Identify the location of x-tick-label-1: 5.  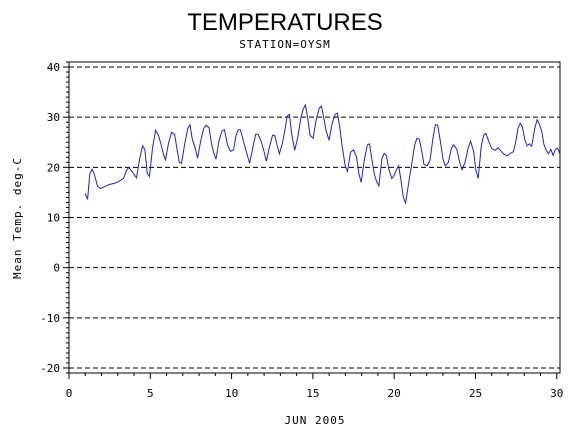
(150, 393).